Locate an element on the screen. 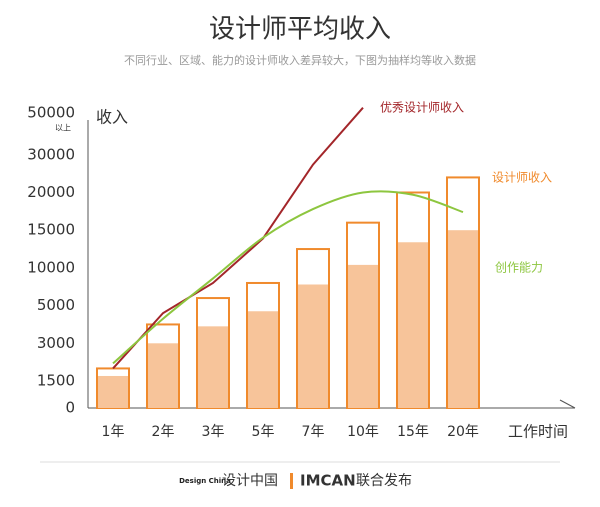 Image resolution: width=600 pixels, height=507 pixels. y-axis-label: 收入 is located at coordinates (112, 117).